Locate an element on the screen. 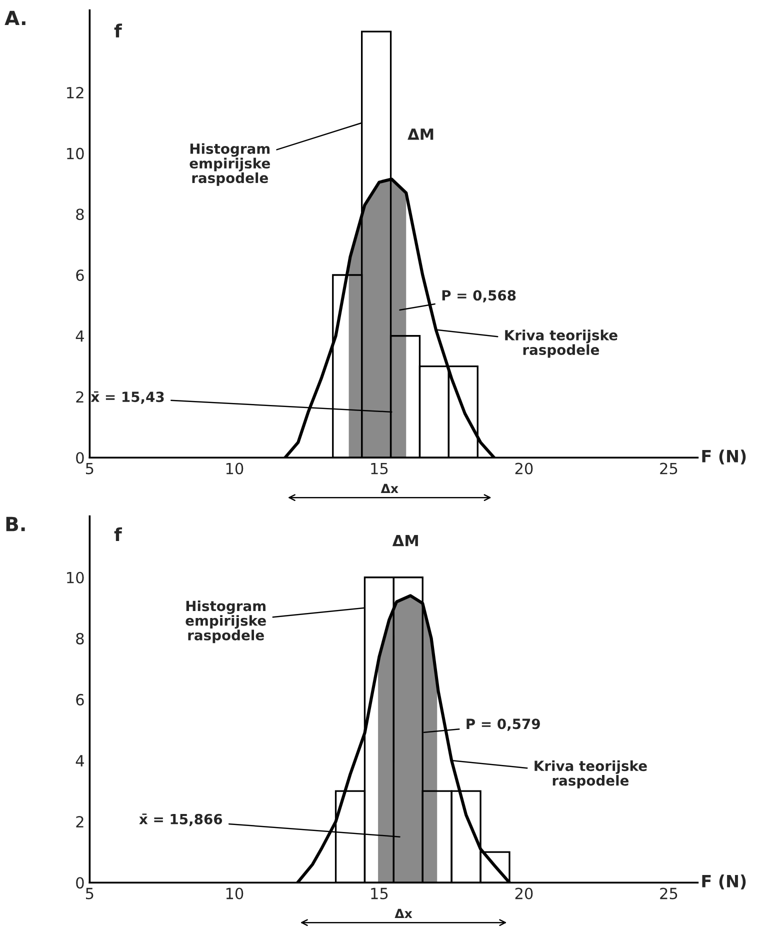 This screenshot has height=932, width=760. y-tick-label: 12 is located at coordinates (75, 92).